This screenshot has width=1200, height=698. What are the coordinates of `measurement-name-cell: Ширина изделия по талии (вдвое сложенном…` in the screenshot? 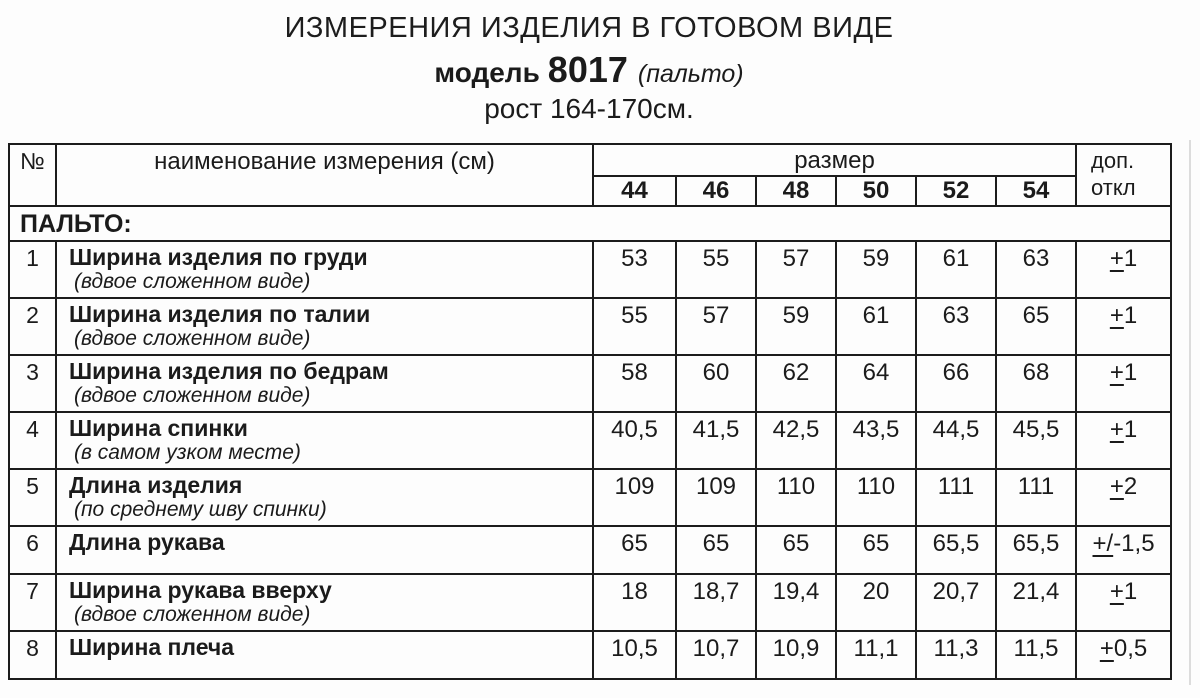 It's located at (324, 326).